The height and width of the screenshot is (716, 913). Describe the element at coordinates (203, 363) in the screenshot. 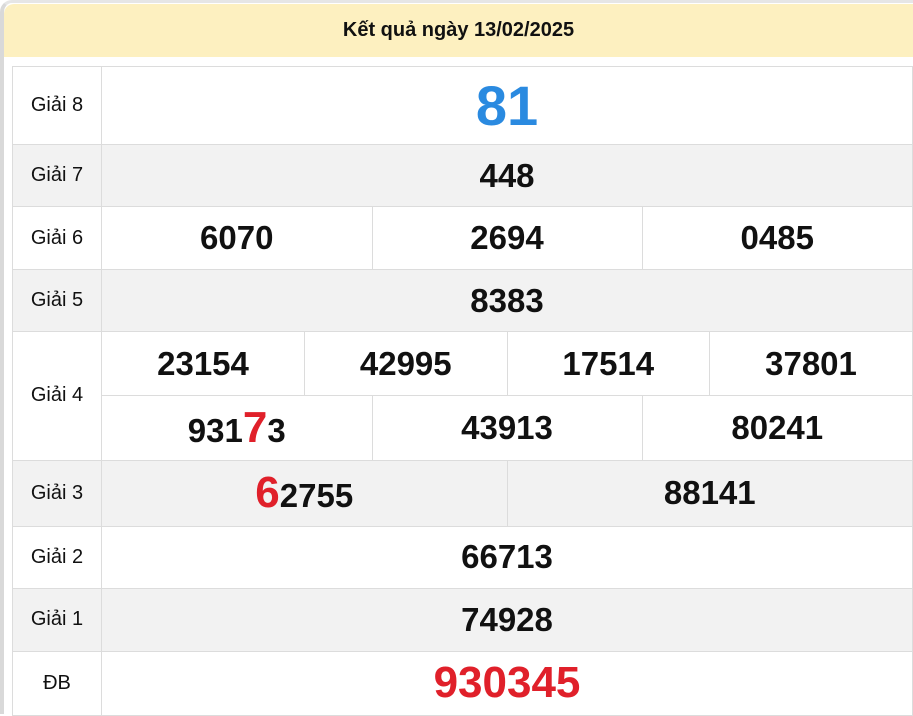

I see `prize-number: 23154` at that location.